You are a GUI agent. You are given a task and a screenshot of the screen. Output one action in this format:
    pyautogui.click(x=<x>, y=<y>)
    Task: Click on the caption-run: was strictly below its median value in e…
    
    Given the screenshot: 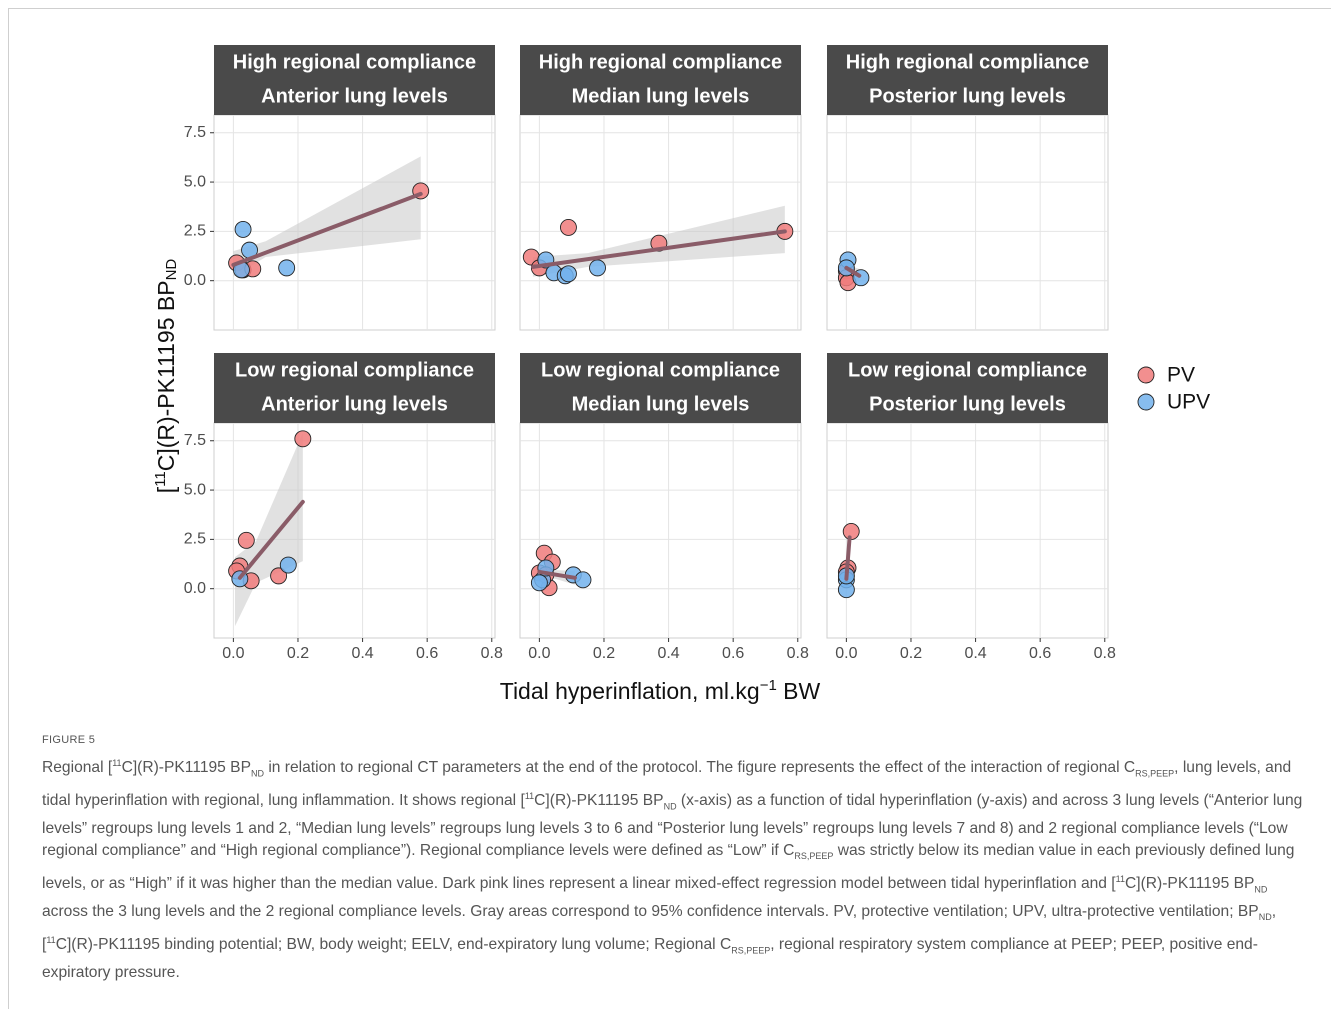 What is the action you would take?
    pyautogui.click(x=668, y=867)
    